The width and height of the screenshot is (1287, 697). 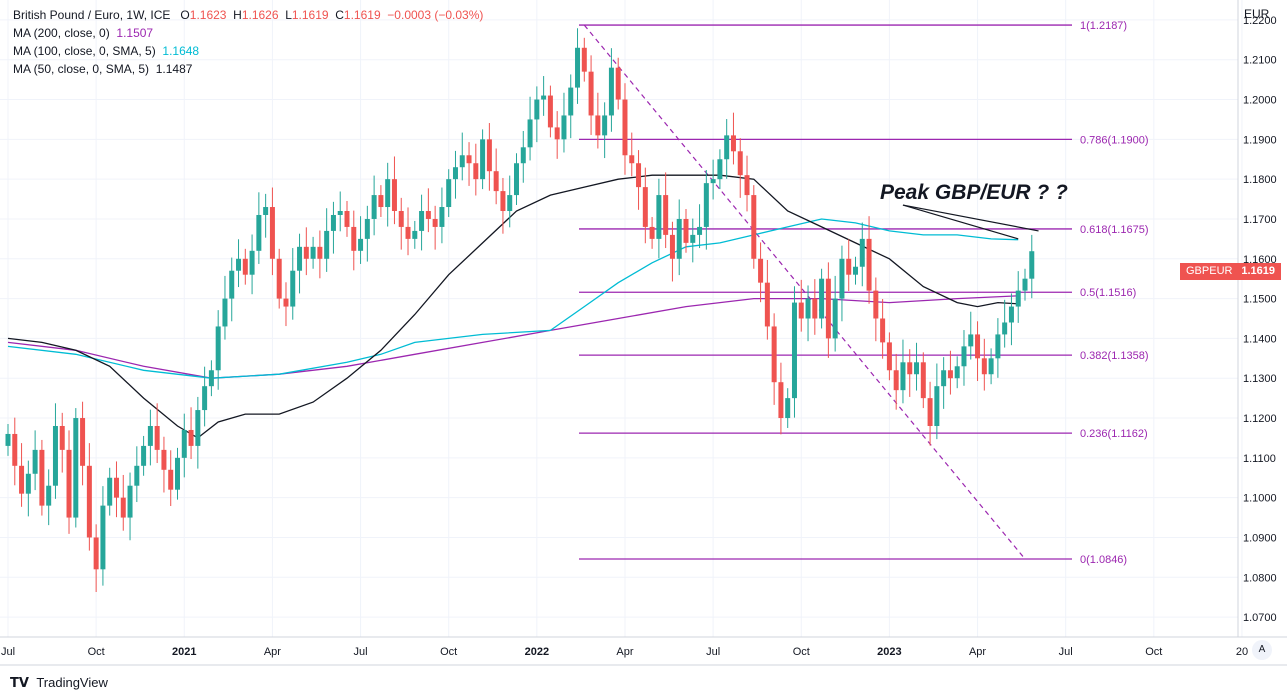 What do you see at coordinates (537, 652) in the screenshot?
I see `x-tick-label: 2022` at bounding box center [537, 652].